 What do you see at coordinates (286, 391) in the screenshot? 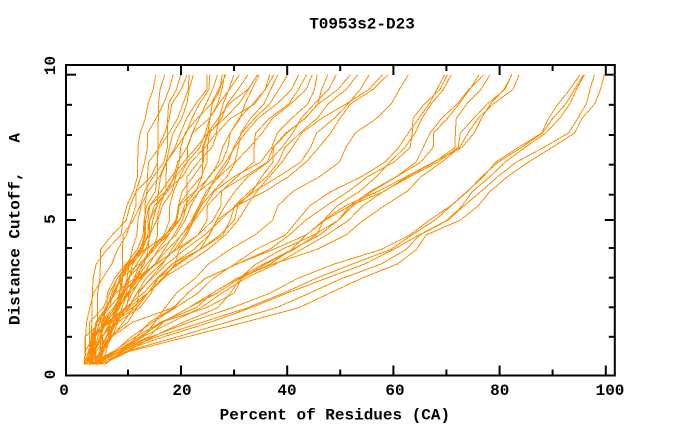
I see `svg-text: 40` at bounding box center [286, 391].